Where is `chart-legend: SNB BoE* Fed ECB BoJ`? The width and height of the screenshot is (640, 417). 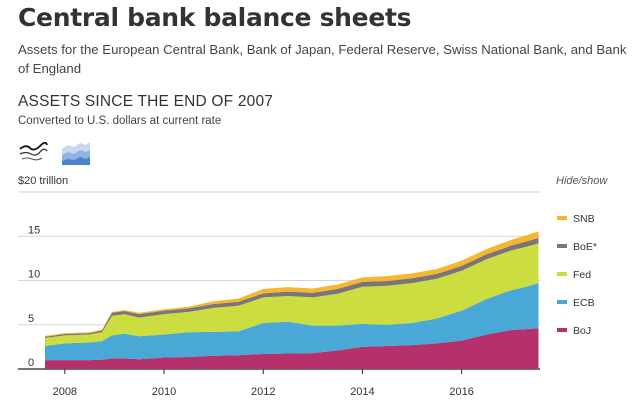
chart-legend: SNB BoE* Fed ECB BoJ is located at coordinates (577, 283).